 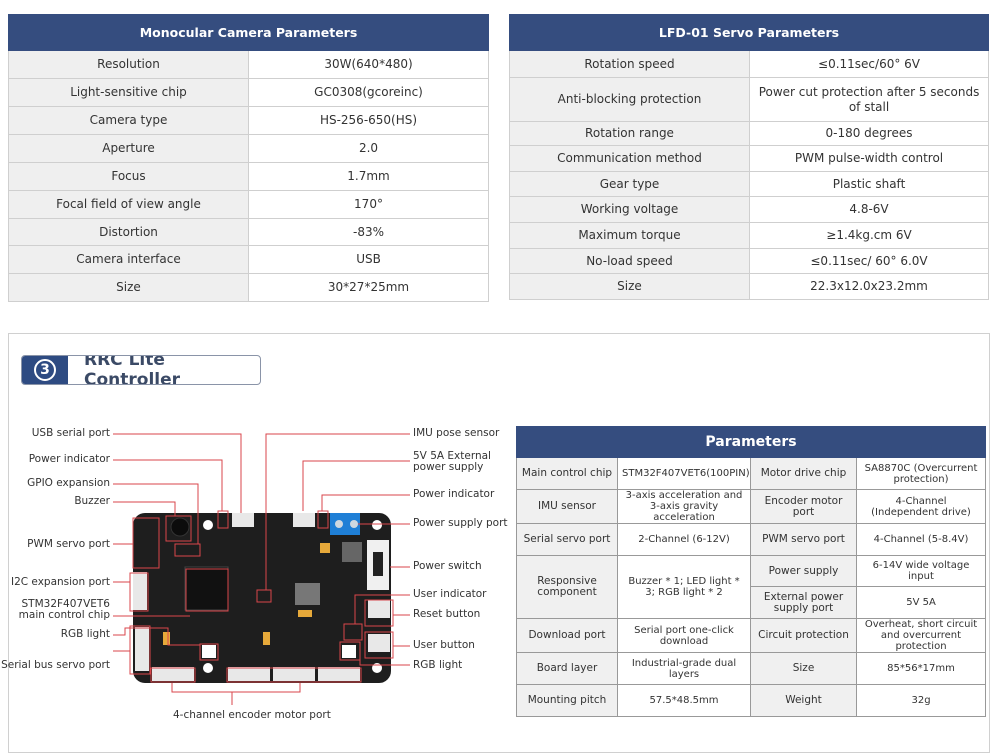 I want to click on table-row: External power supply port 5V 5A, so click(x=752, y=602).